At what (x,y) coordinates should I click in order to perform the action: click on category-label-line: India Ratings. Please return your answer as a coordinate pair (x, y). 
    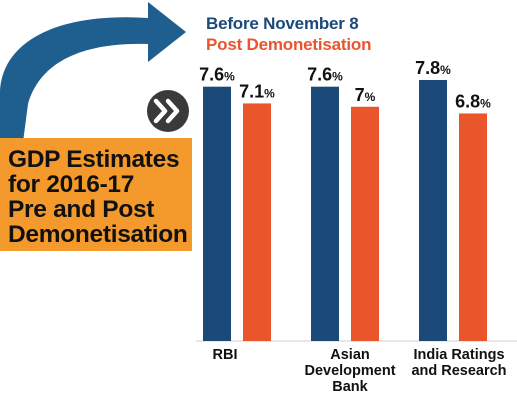
    Looking at the image, I should click on (459, 355).